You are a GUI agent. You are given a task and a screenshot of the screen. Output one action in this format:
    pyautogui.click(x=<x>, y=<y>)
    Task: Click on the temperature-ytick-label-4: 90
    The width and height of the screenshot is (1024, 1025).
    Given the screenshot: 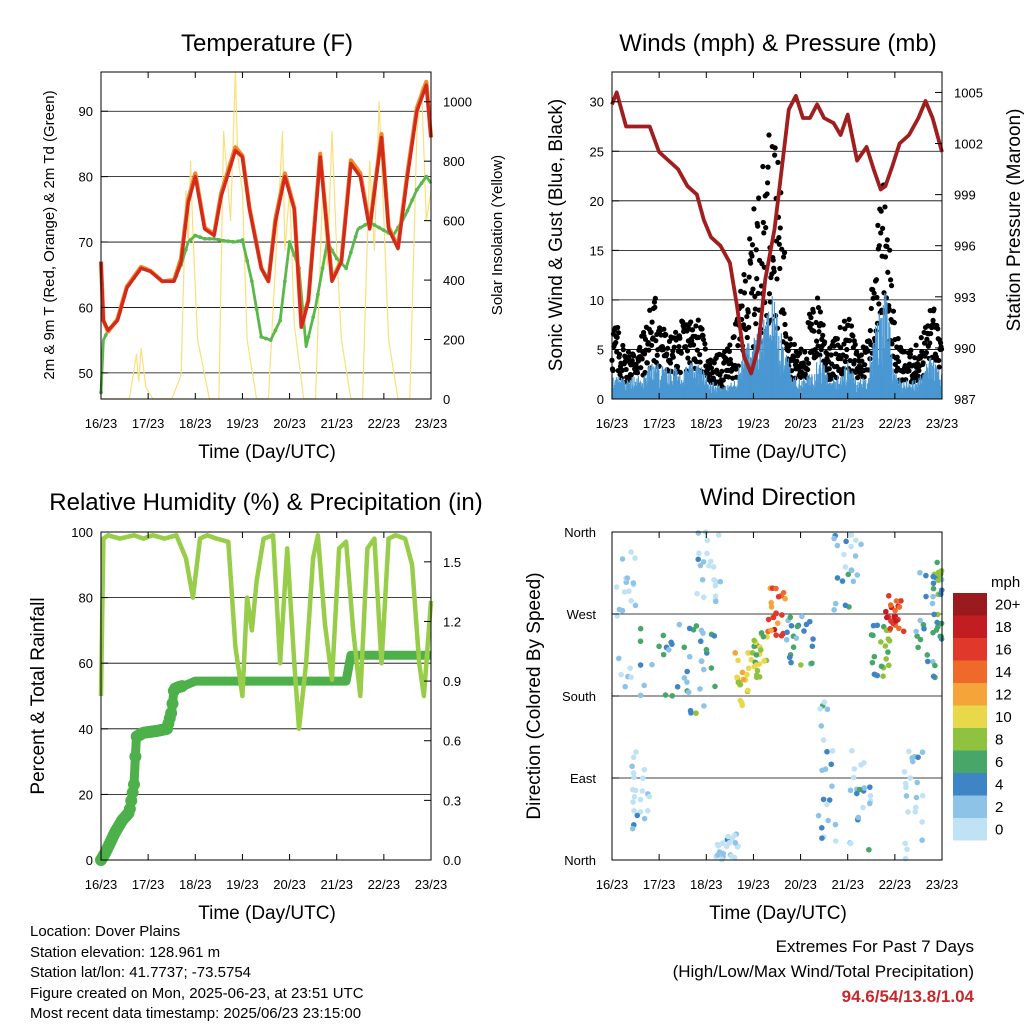 What is the action you would take?
    pyautogui.click(x=86, y=111)
    